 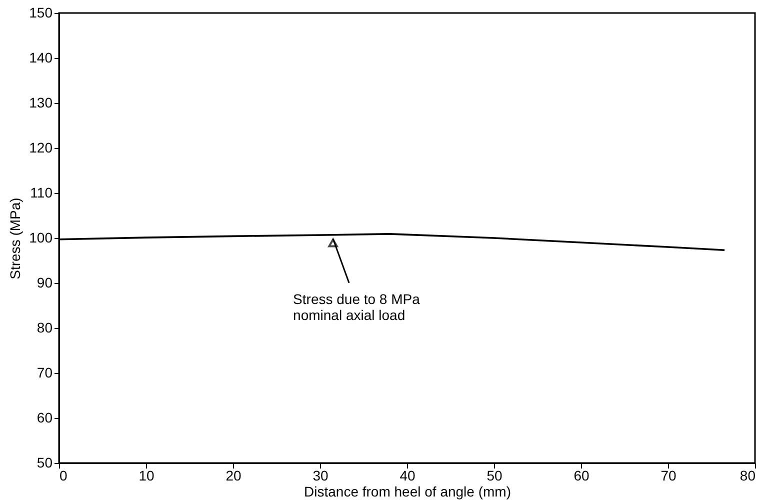 I want to click on annotation: Stress due to 8 MPa nominal axial load, so click(x=356, y=306).